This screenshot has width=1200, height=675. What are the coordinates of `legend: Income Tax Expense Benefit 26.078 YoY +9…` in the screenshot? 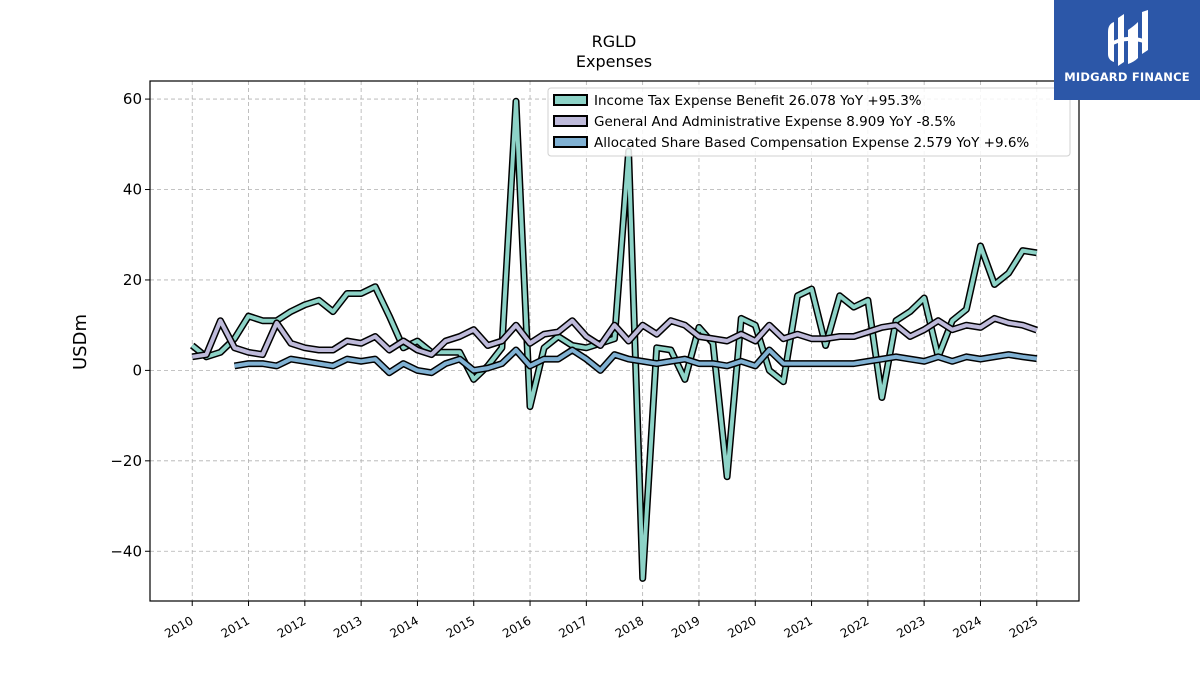 It's located at (809, 122).